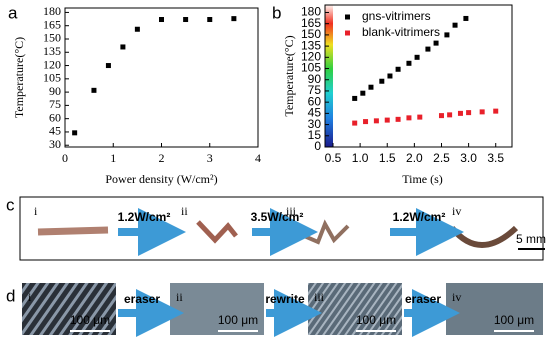 The height and width of the screenshot is (340, 550). I want to click on y-tick-label: 180, so click(52, 11).